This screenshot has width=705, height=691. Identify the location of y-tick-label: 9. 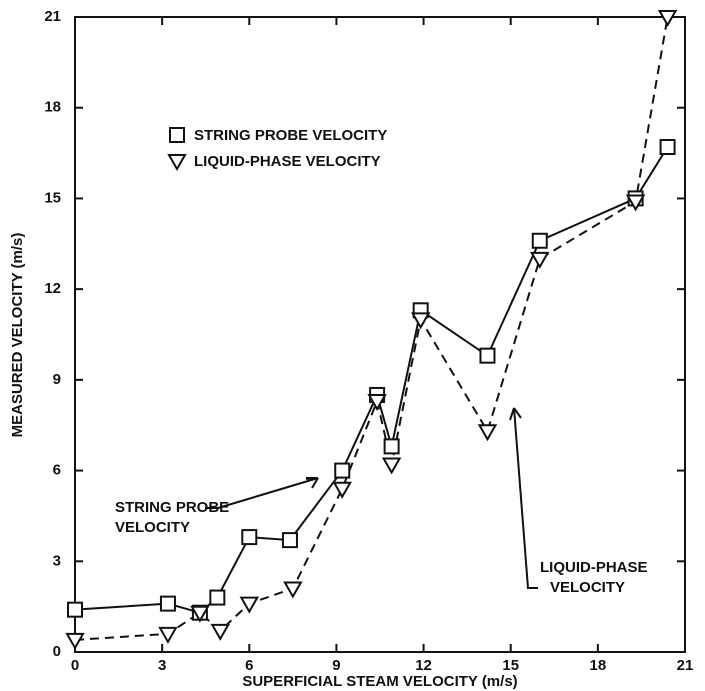
(57, 379).